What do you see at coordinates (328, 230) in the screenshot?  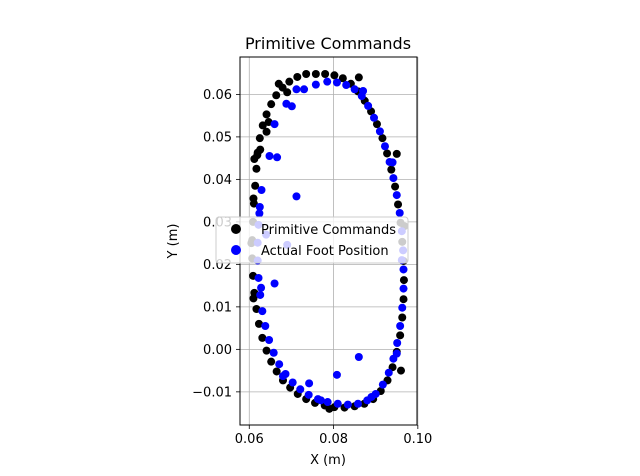 I see `legend-label-primitive-commands: Primitive Commands` at bounding box center [328, 230].